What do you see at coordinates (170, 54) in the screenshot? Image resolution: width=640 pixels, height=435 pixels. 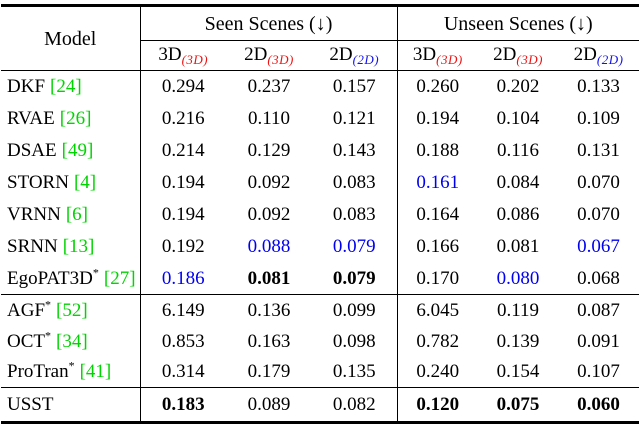 I see `metric-base: 3D` at bounding box center [170, 54].